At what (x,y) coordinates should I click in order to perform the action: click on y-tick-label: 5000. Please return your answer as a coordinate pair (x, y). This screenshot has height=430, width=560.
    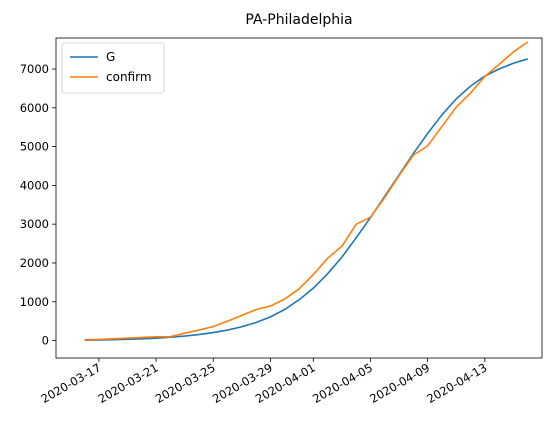
    Looking at the image, I should click on (34, 147).